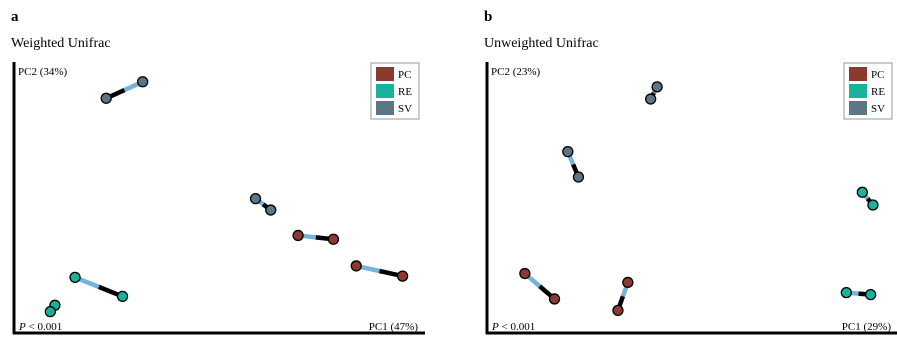 Image resolution: width=897 pixels, height=337 pixels. Describe the element at coordinates (61, 43) in the screenshot. I see `chart-title: Weighted Unifrac` at that location.